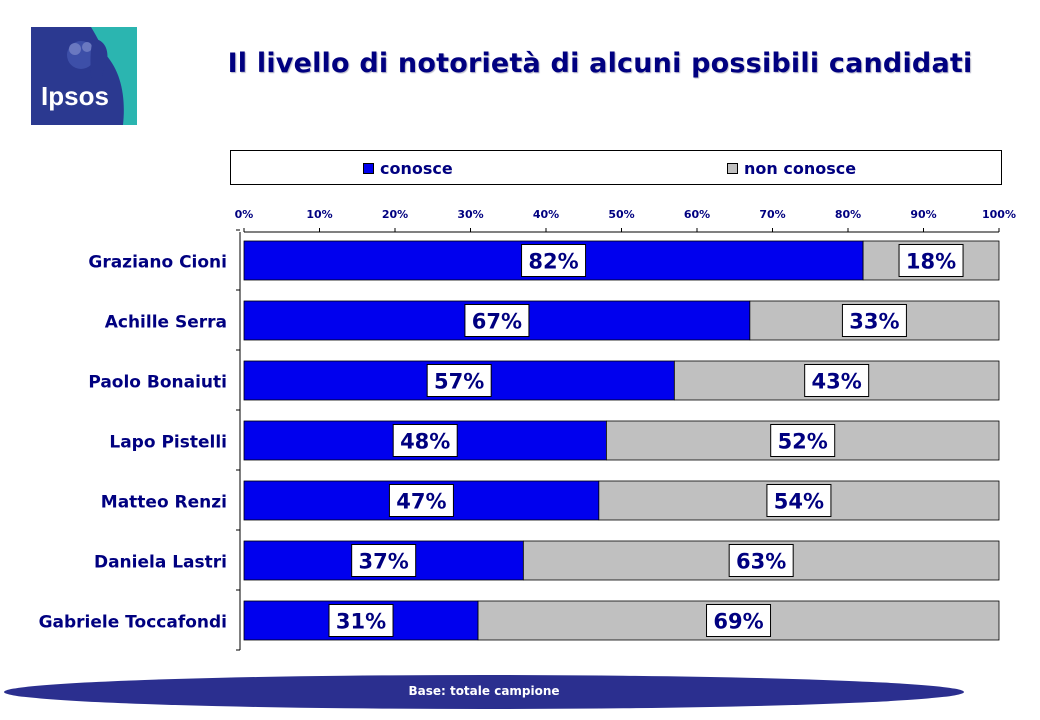 Image resolution: width=1040 pixels, height=720 pixels. What do you see at coordinates (621, 214) in the screenshot?
I see `x-tick-label: 50%` at bounding box center [621, 214].